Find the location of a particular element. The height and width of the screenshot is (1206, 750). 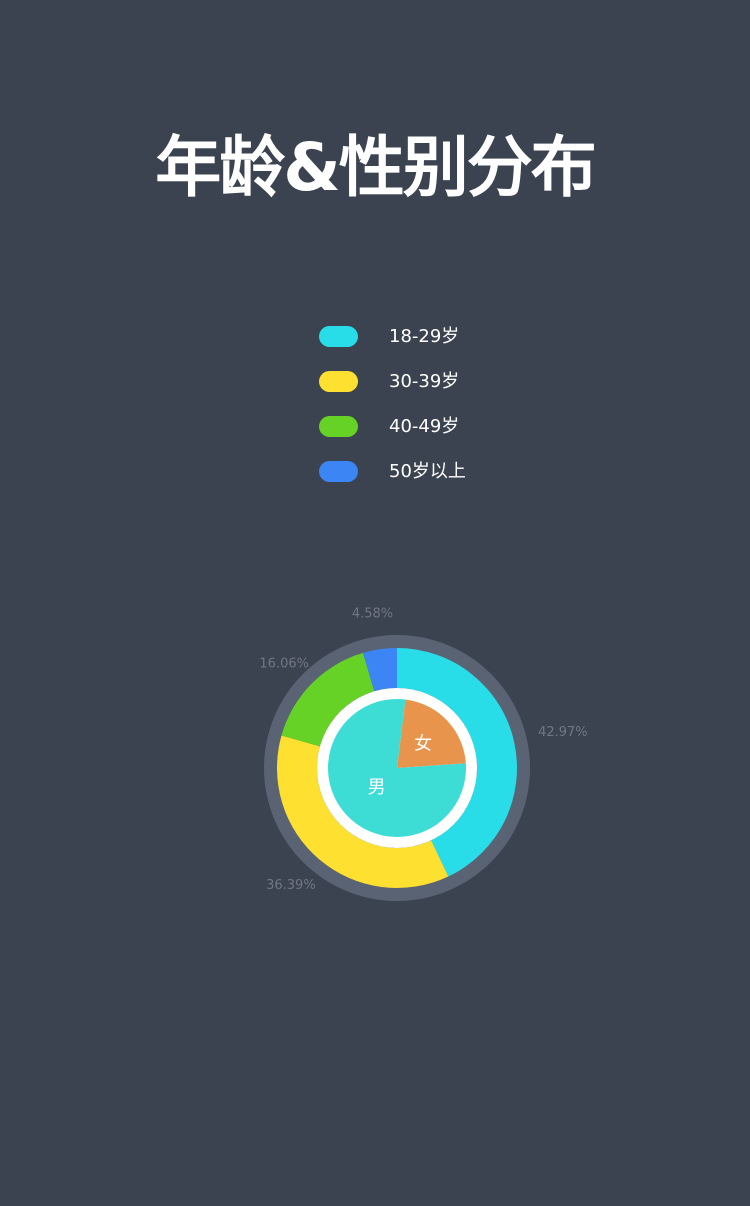

gender-label: 男 is located at coordinates (377, 787).